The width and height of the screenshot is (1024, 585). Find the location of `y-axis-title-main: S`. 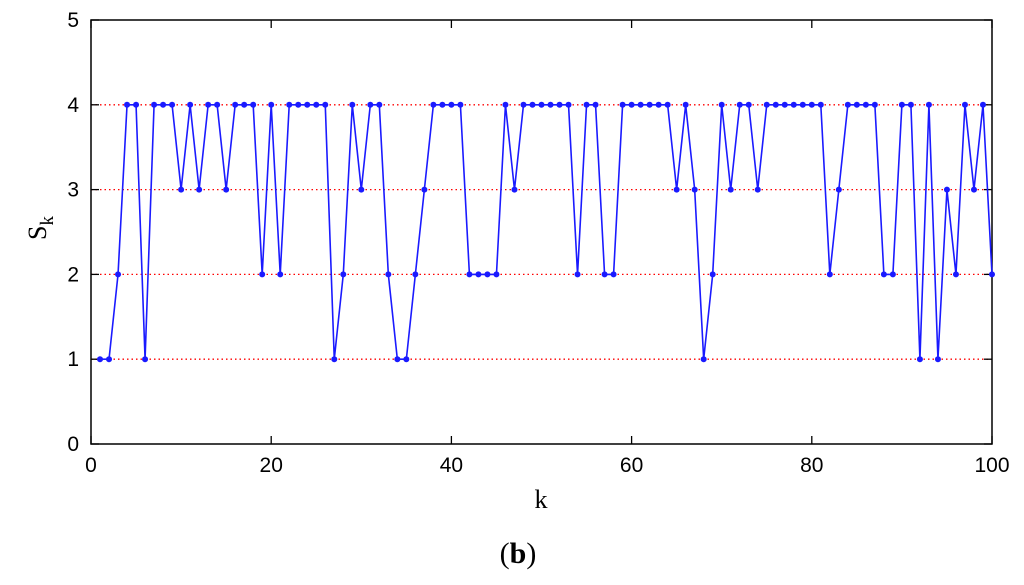

y-axis-title-main: S is located at coordinates (37, 233).